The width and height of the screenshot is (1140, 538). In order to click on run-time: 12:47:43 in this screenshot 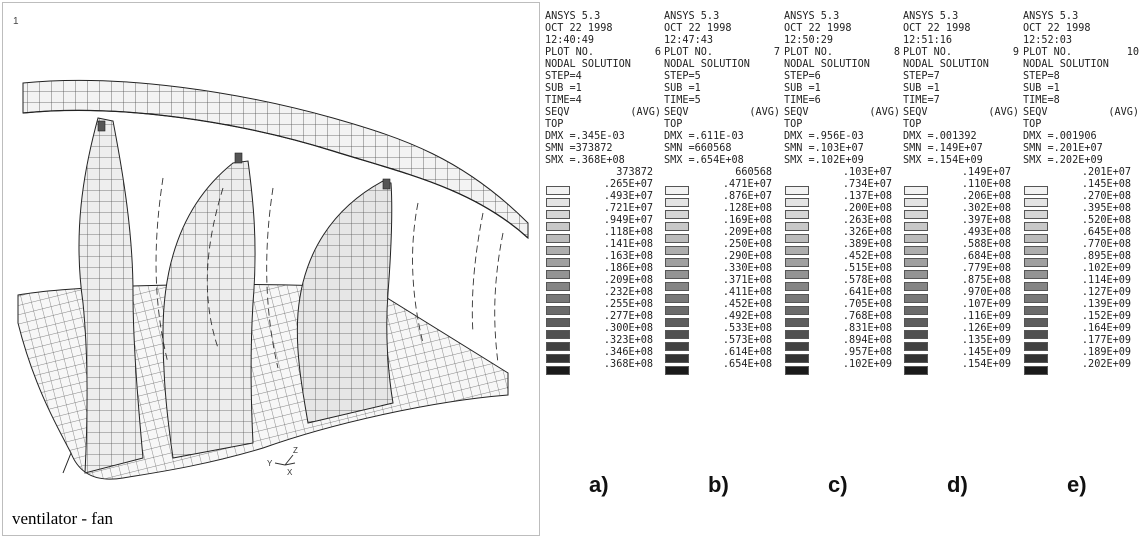, I will do `click(689, 40)`.